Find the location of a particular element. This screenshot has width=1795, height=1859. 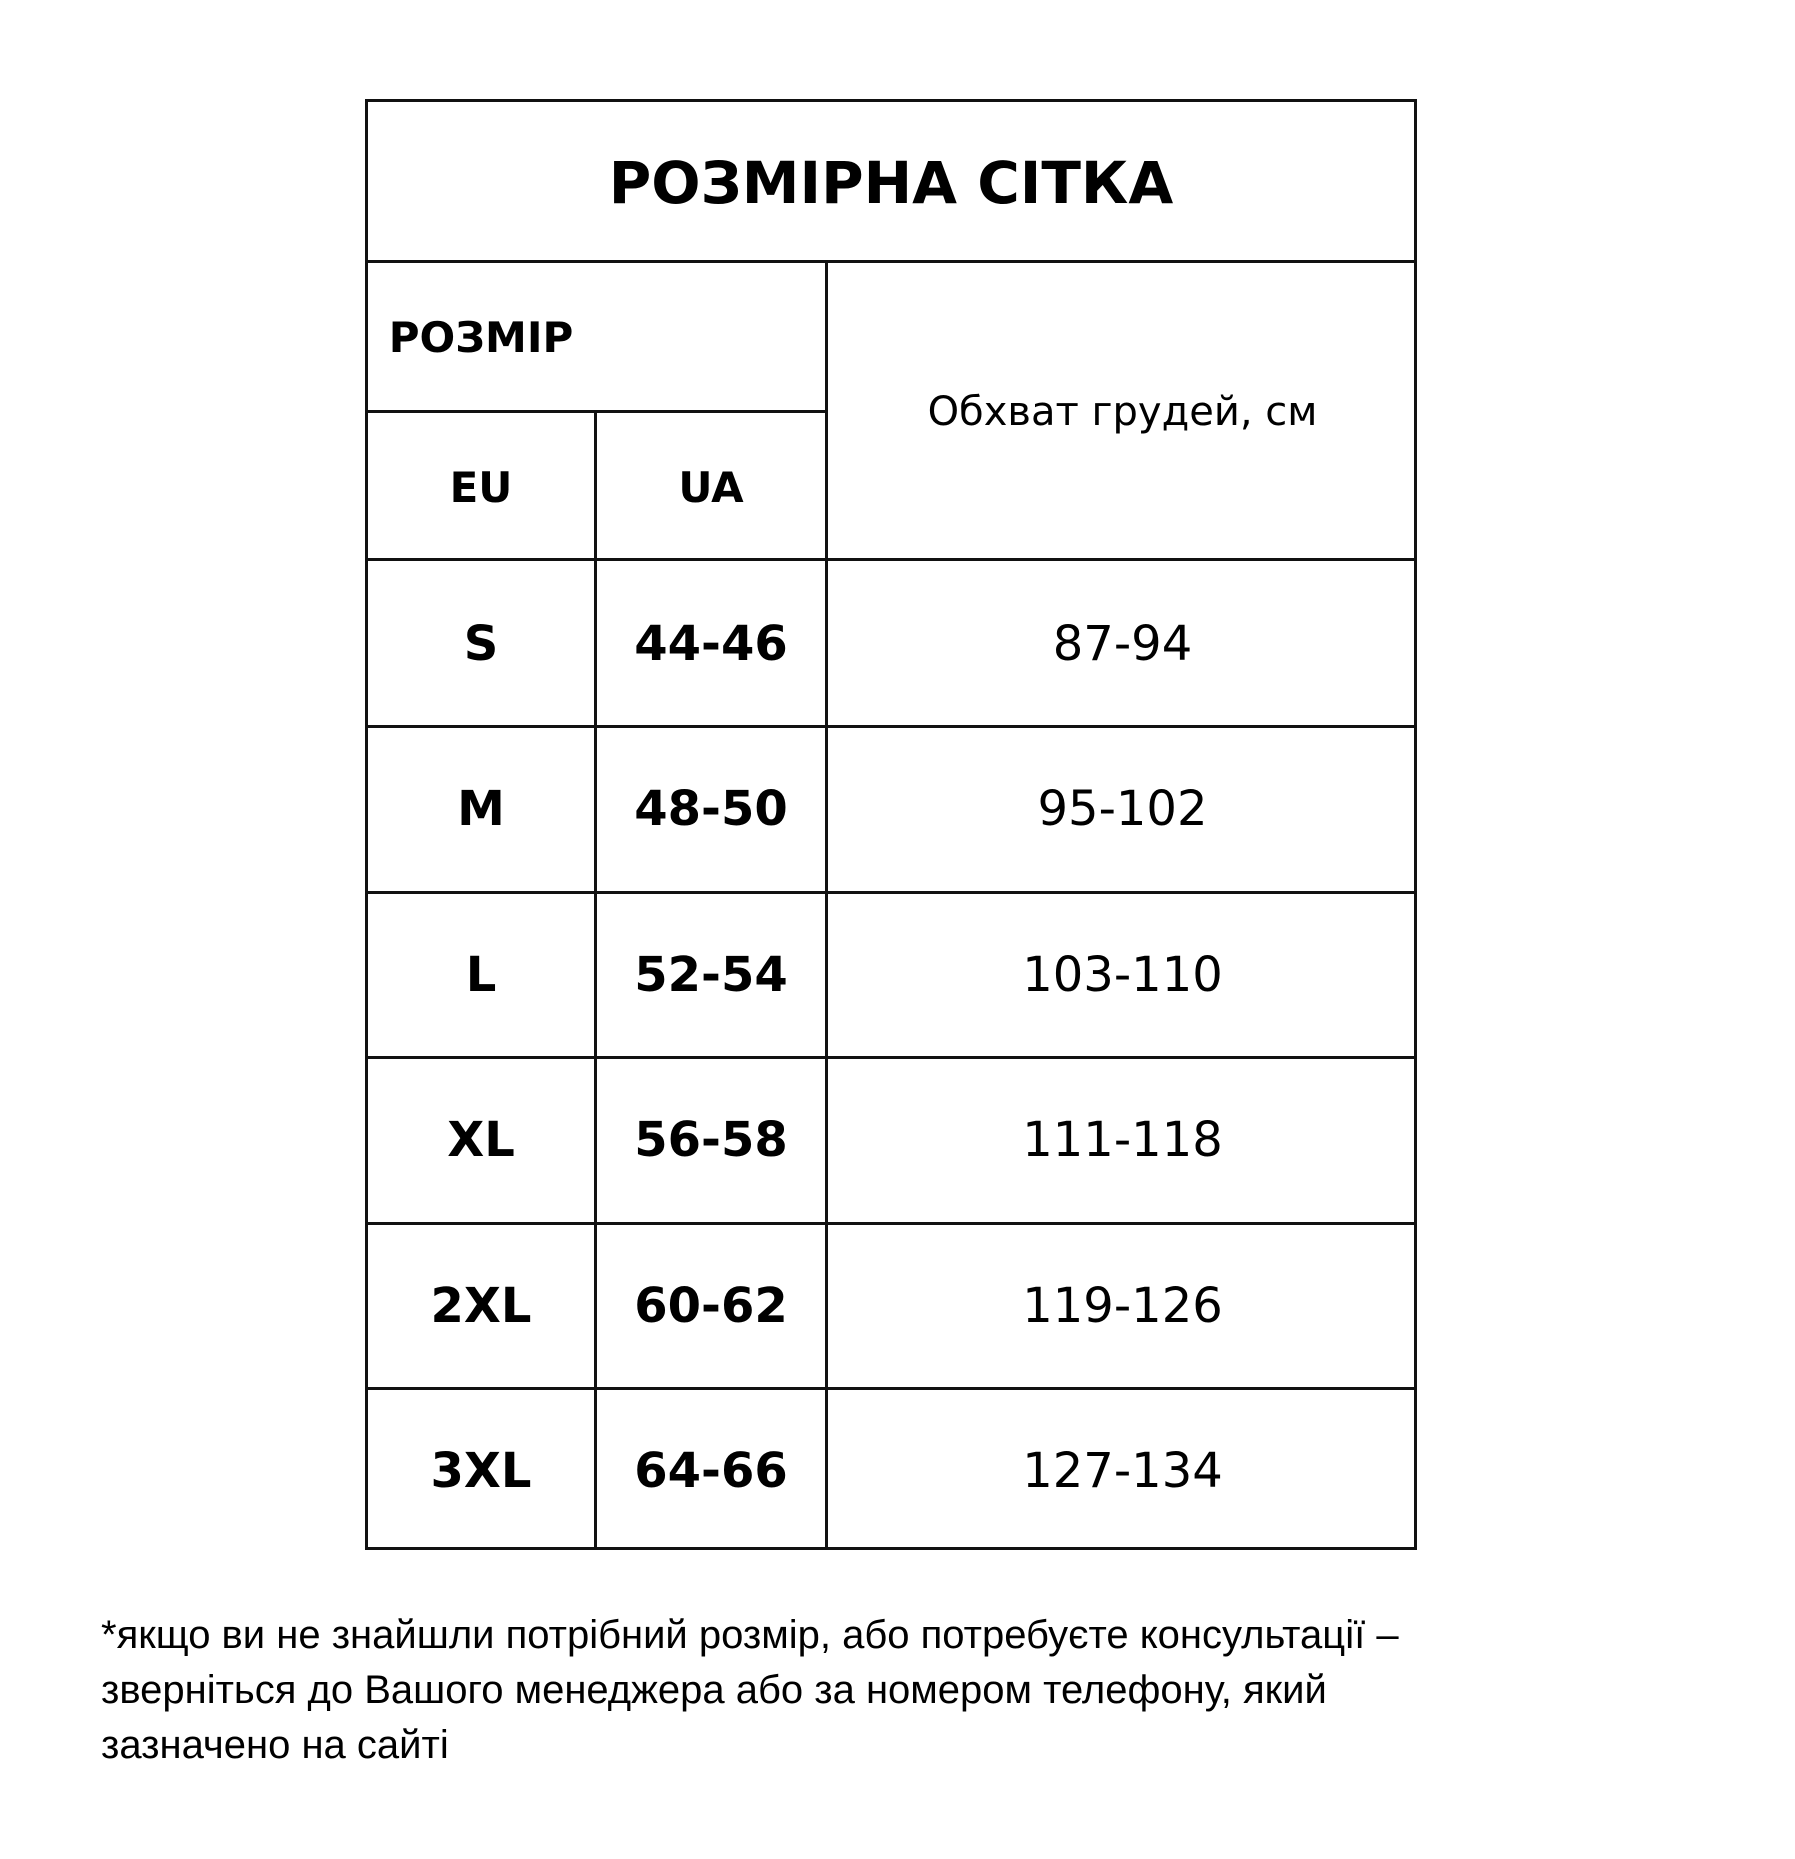

footnote-line: зазначено на сайті is located at coordinates (275, 1745).